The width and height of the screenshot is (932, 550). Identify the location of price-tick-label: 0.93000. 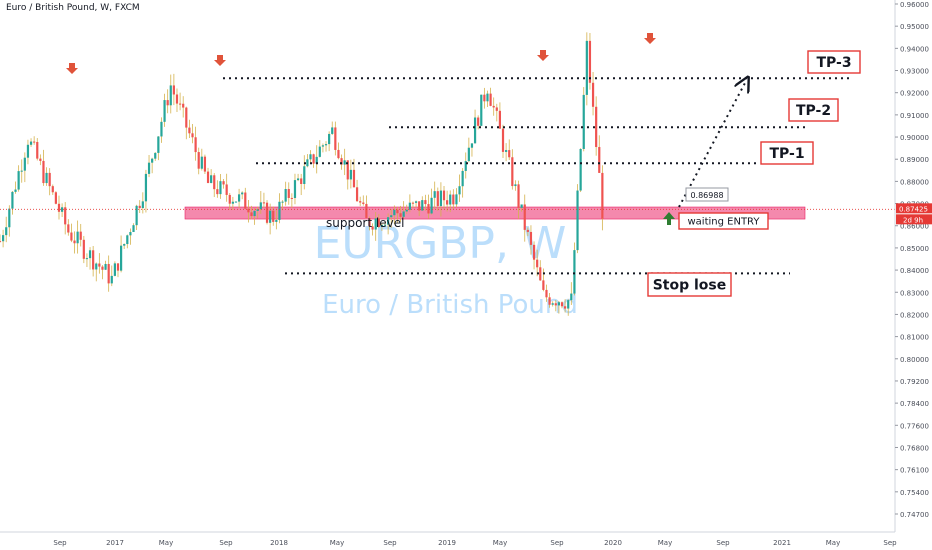
(914, 72).